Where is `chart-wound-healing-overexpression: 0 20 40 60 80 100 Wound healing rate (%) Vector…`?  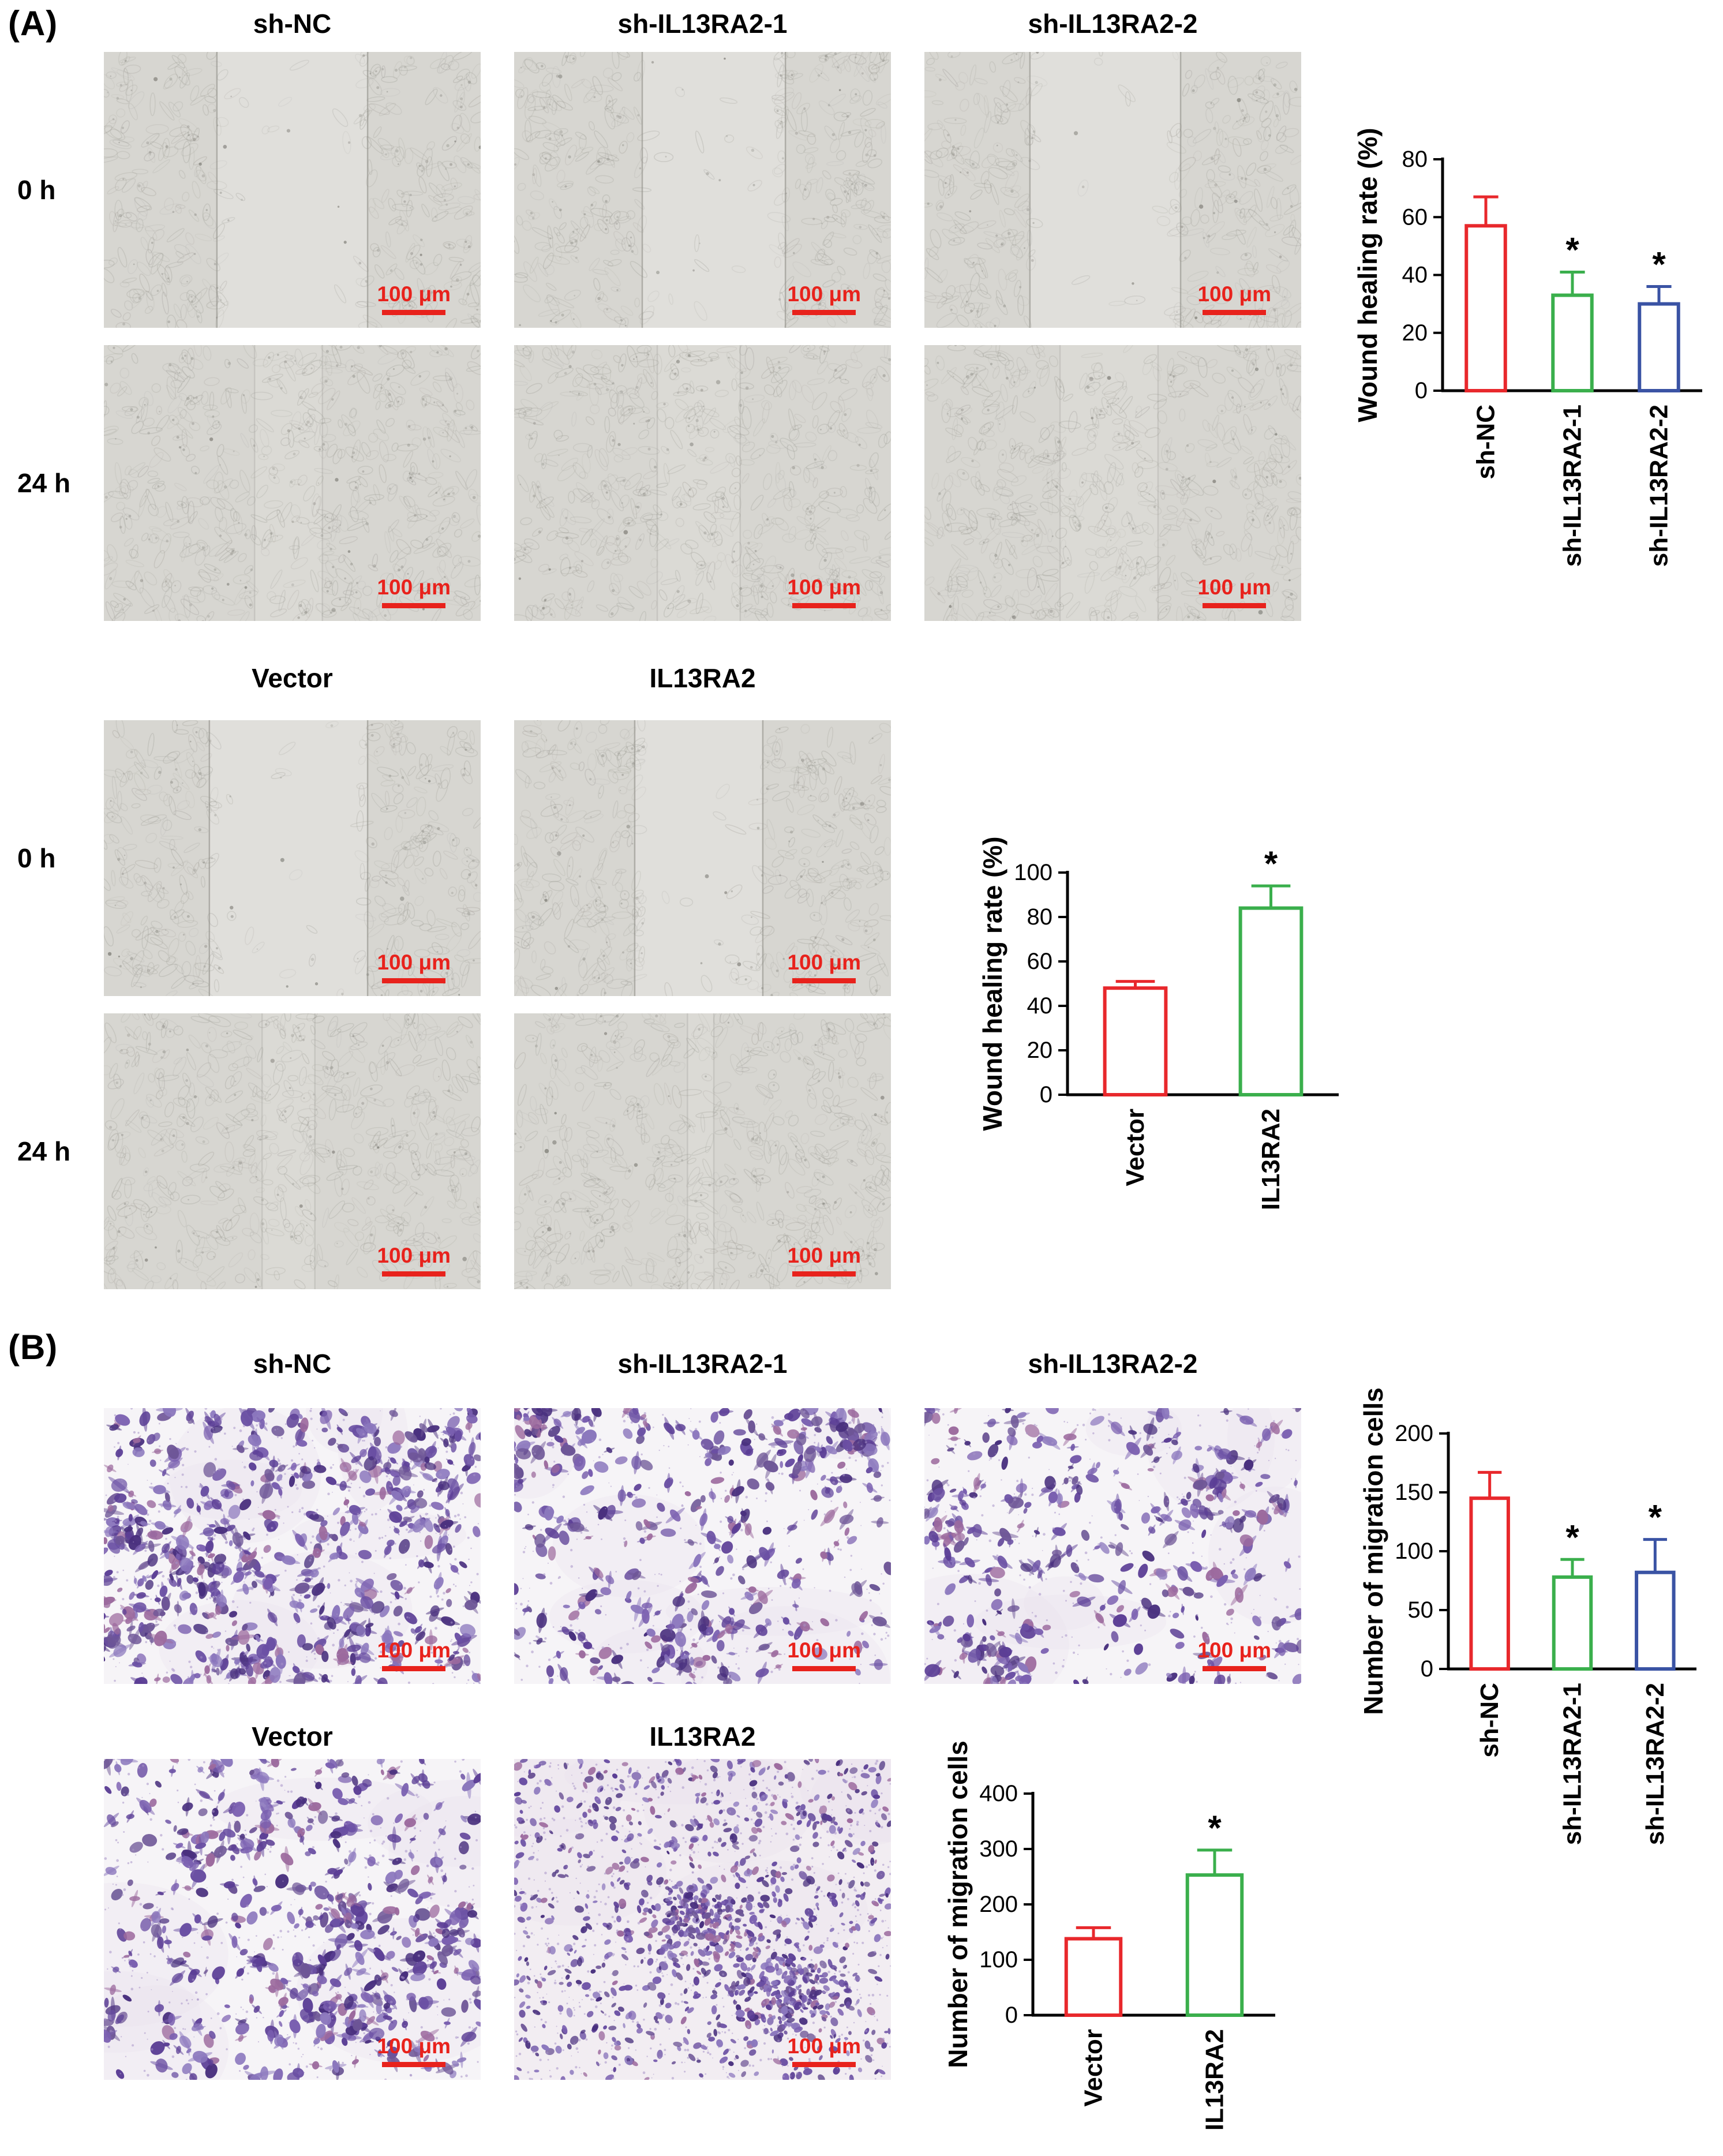 chart-wound-healing-overexpression: 0 20 40 60 80 100 Wound healing rate (%) Vector… is located at coordinates (1166, 1059).